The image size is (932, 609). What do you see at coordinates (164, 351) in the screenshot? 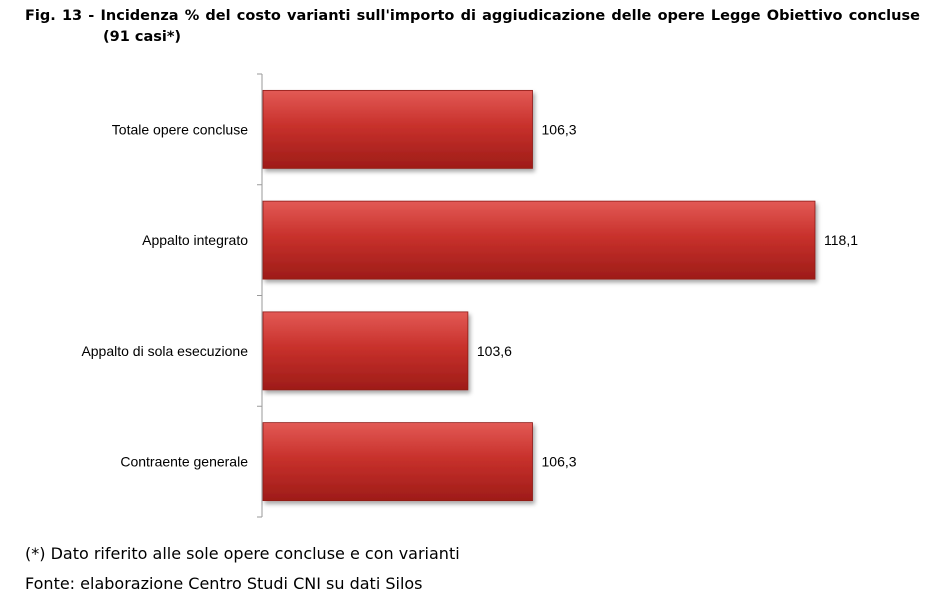
I see `category-label: Appalto di sola esecuzione` at bounding box center [164, 351].